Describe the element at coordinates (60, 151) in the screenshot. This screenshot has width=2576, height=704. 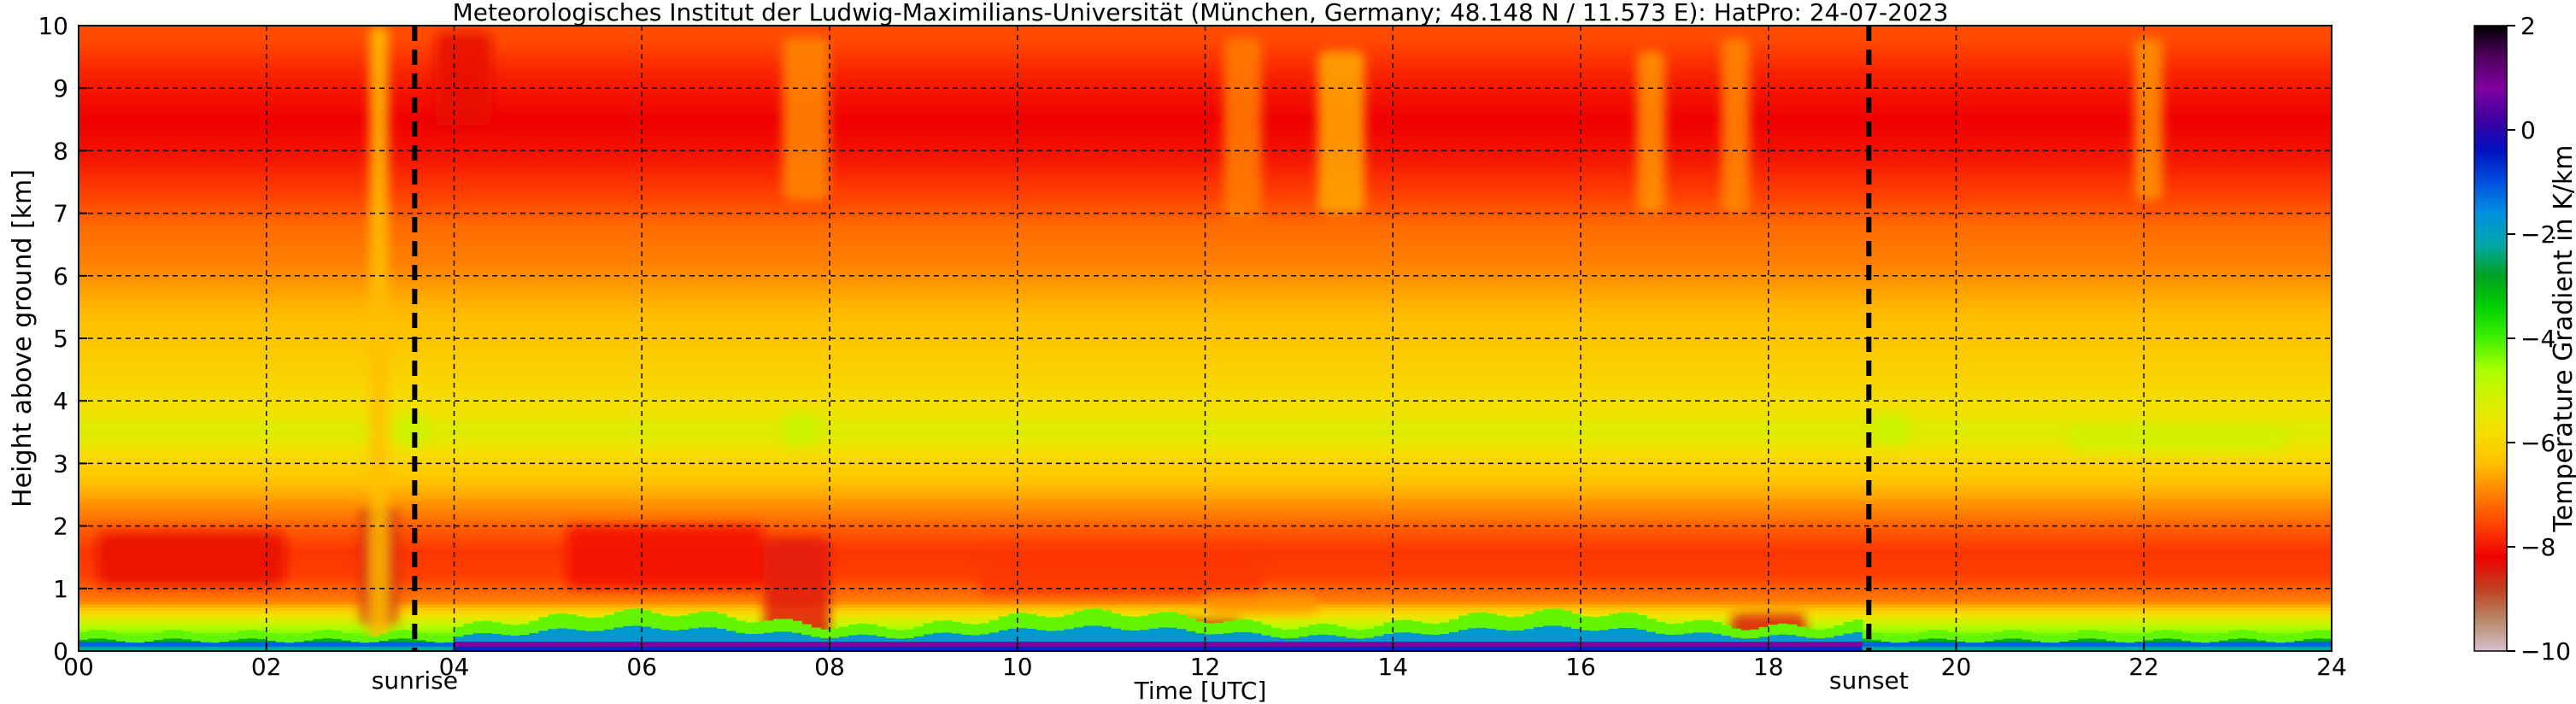
I see `y-tick-label: 8` at that location.